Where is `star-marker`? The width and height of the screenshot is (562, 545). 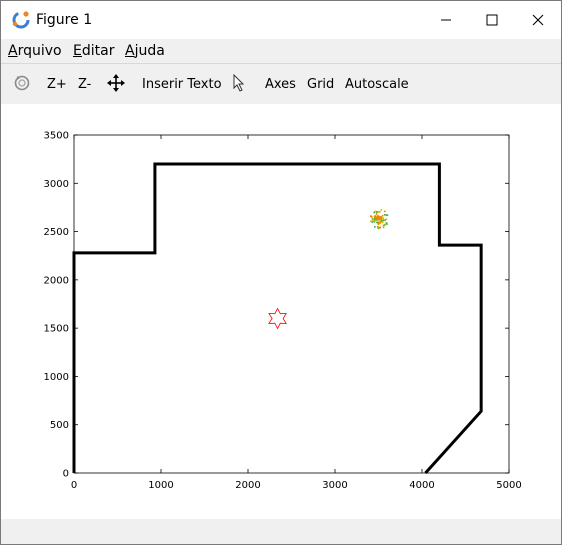 star-marker is located at coordinates (277, 318).